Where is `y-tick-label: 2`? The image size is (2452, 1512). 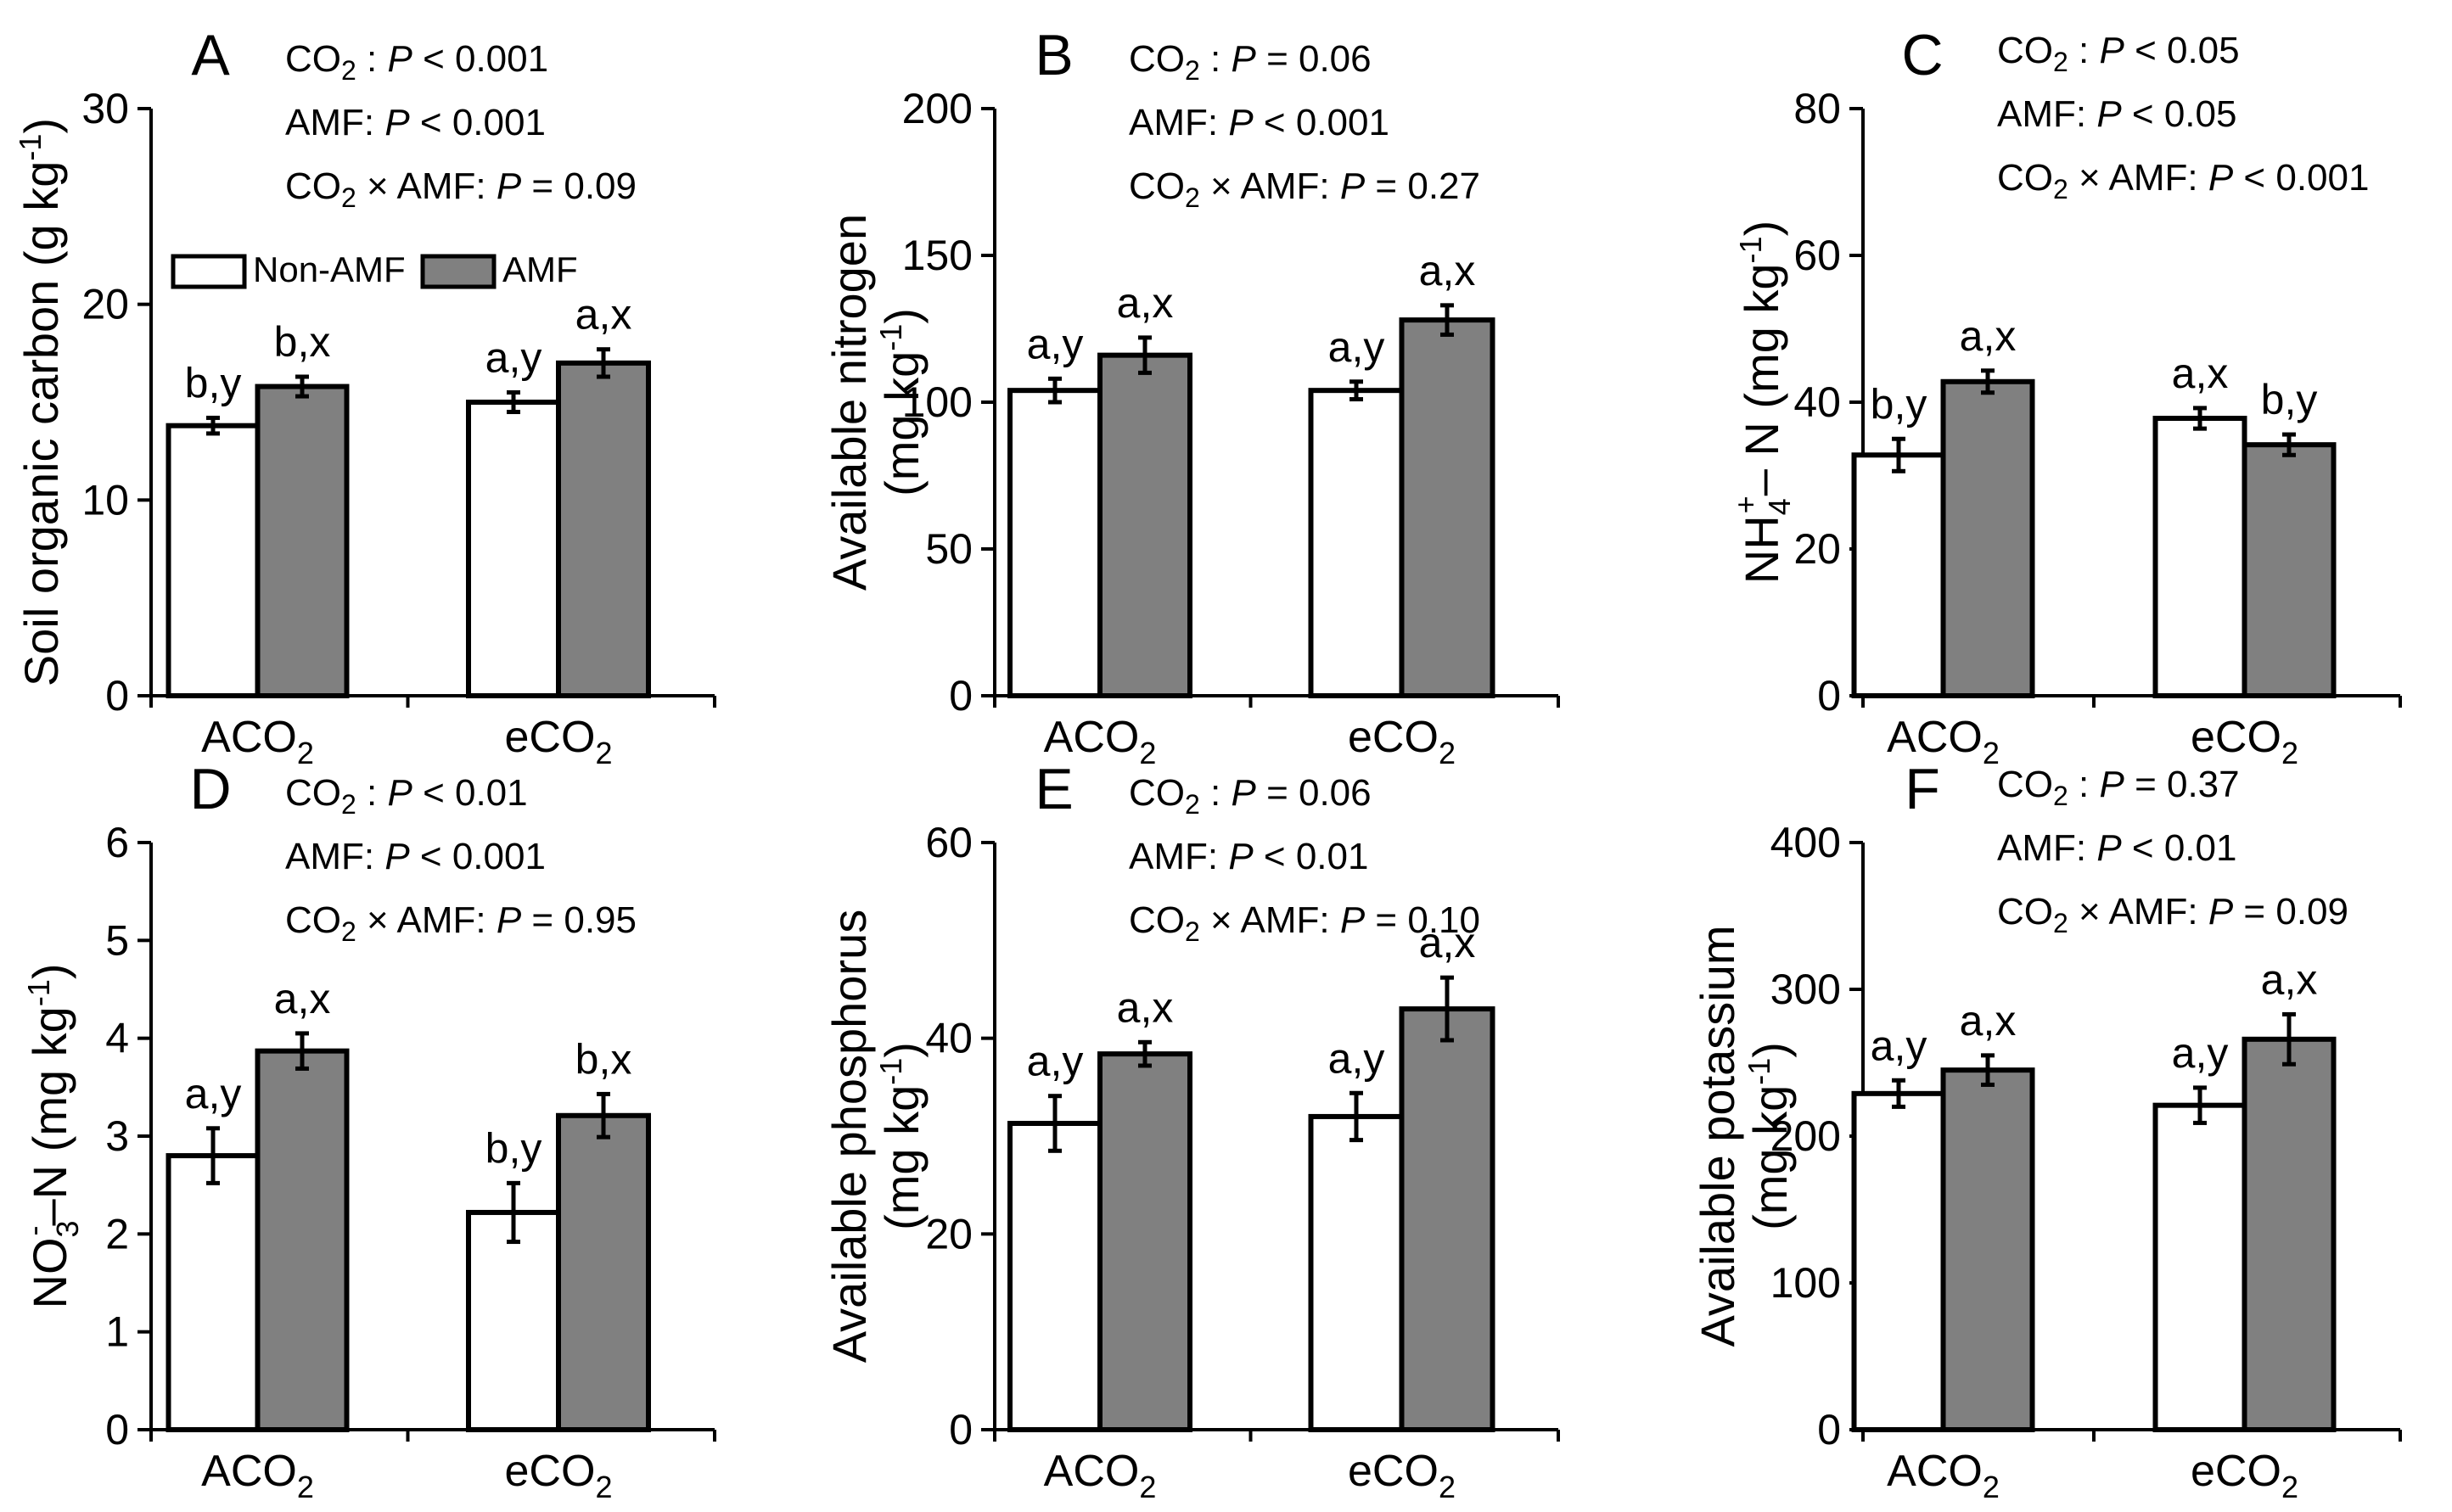 y-tick-label: 2 is located at coordinates (117, 1233).